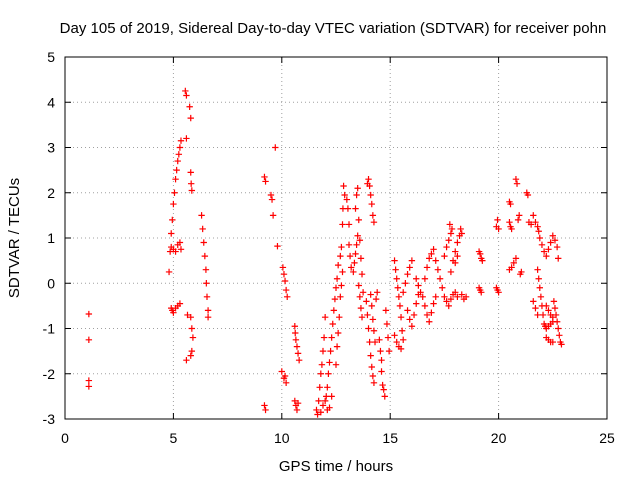 This screenshot has width=640, height=480. What do you see at coordinates (607, 438) in the screenshot?
I see `x-tick-label: 25` at bounding box center [607, 438].